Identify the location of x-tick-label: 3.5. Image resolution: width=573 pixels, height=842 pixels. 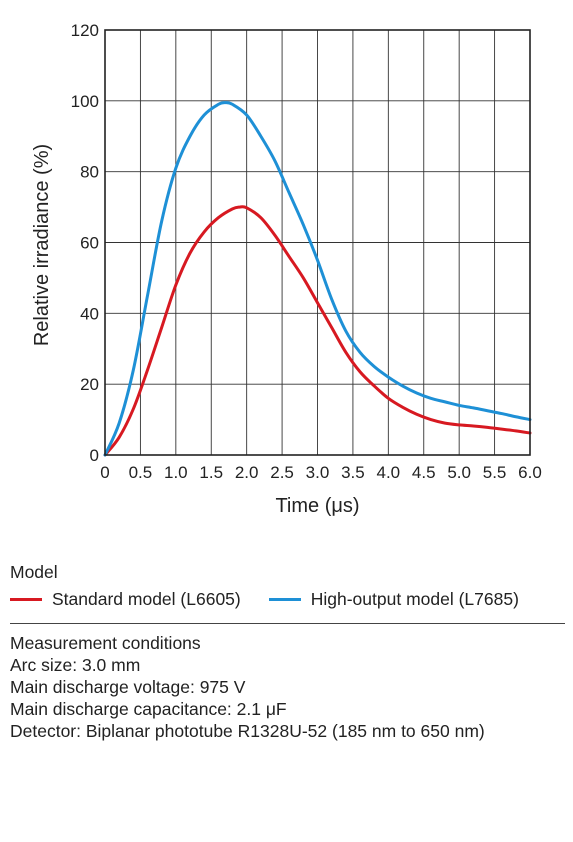
(353, 472).